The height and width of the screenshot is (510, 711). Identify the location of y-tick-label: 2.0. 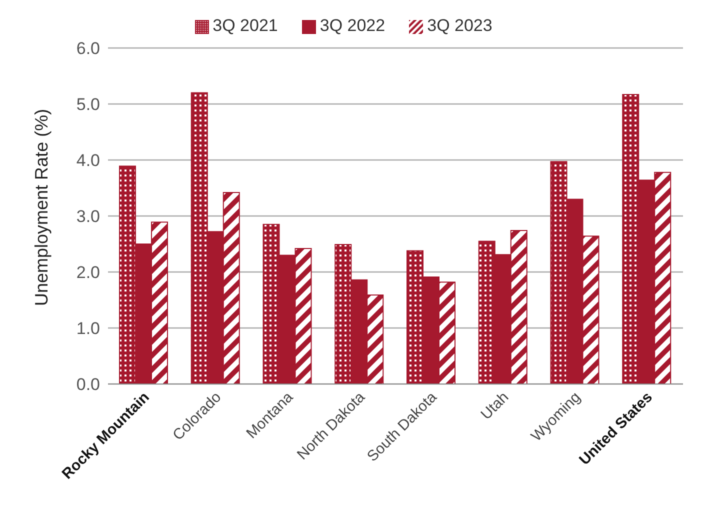
(88, 272).